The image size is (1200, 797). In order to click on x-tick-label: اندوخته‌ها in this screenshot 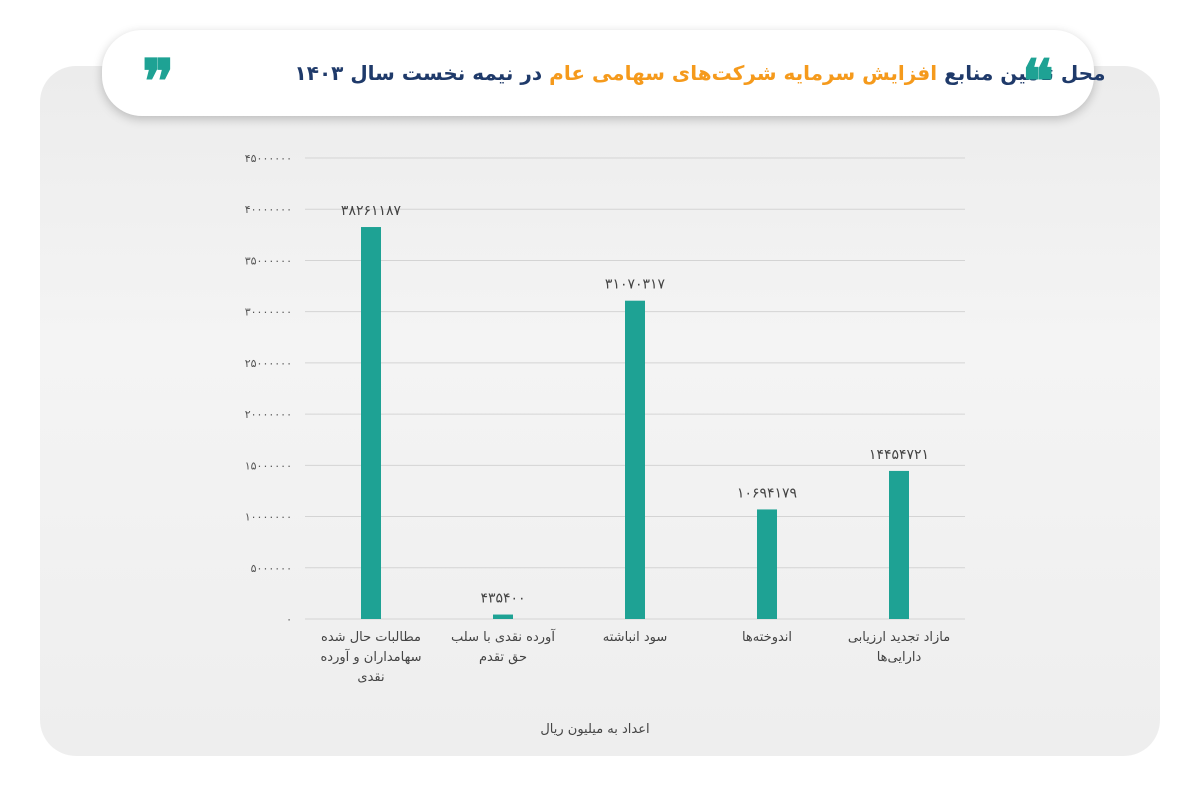, I will do `click(767, 637)`.